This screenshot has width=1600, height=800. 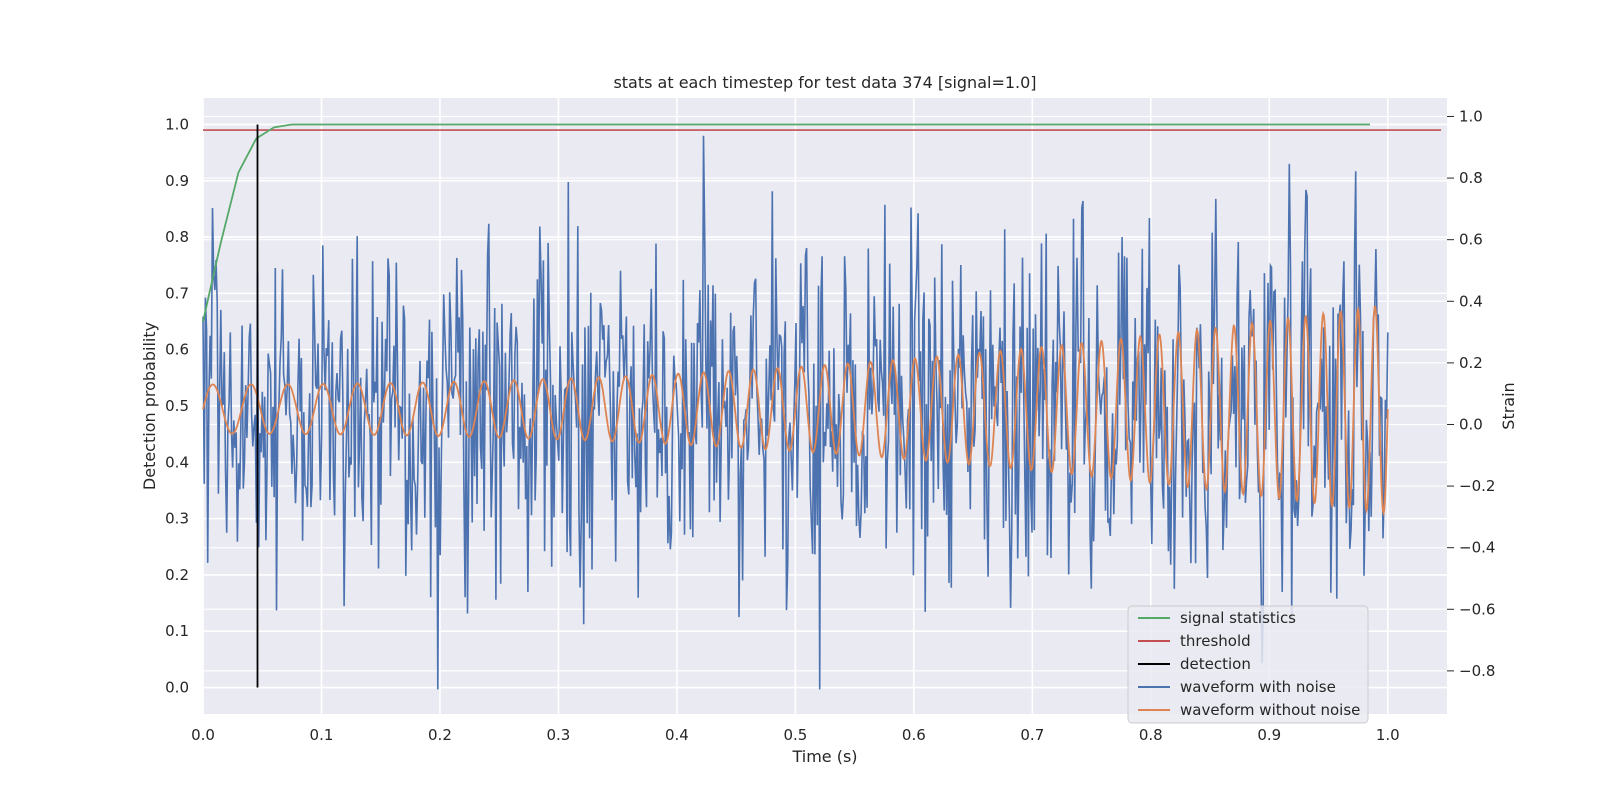 I want to click on y-left-tick-label: 0.2, so click(x=177, y=575).